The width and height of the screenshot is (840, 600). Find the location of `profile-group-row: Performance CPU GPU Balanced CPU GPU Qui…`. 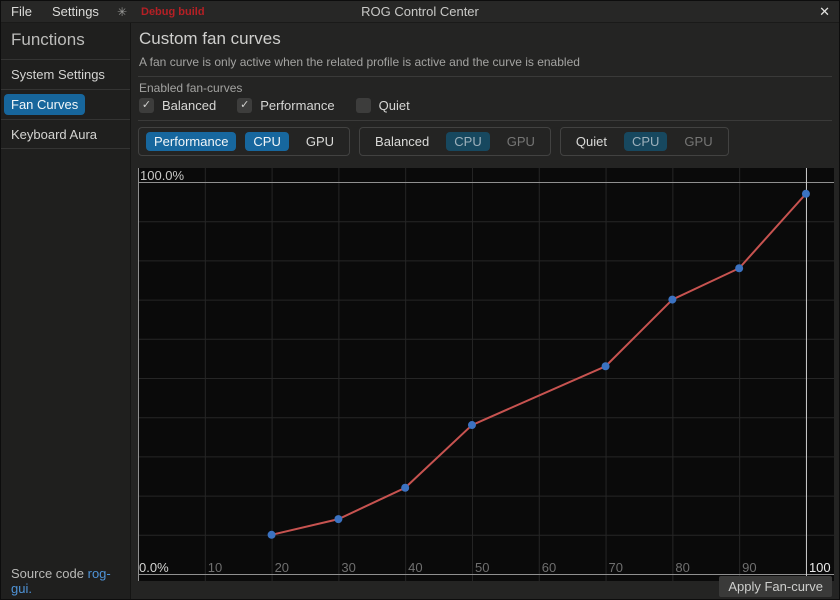

profile-group-row: Performance CPU GPU Balanced CPU GPU Qui… is located at coordinates (433, 141).